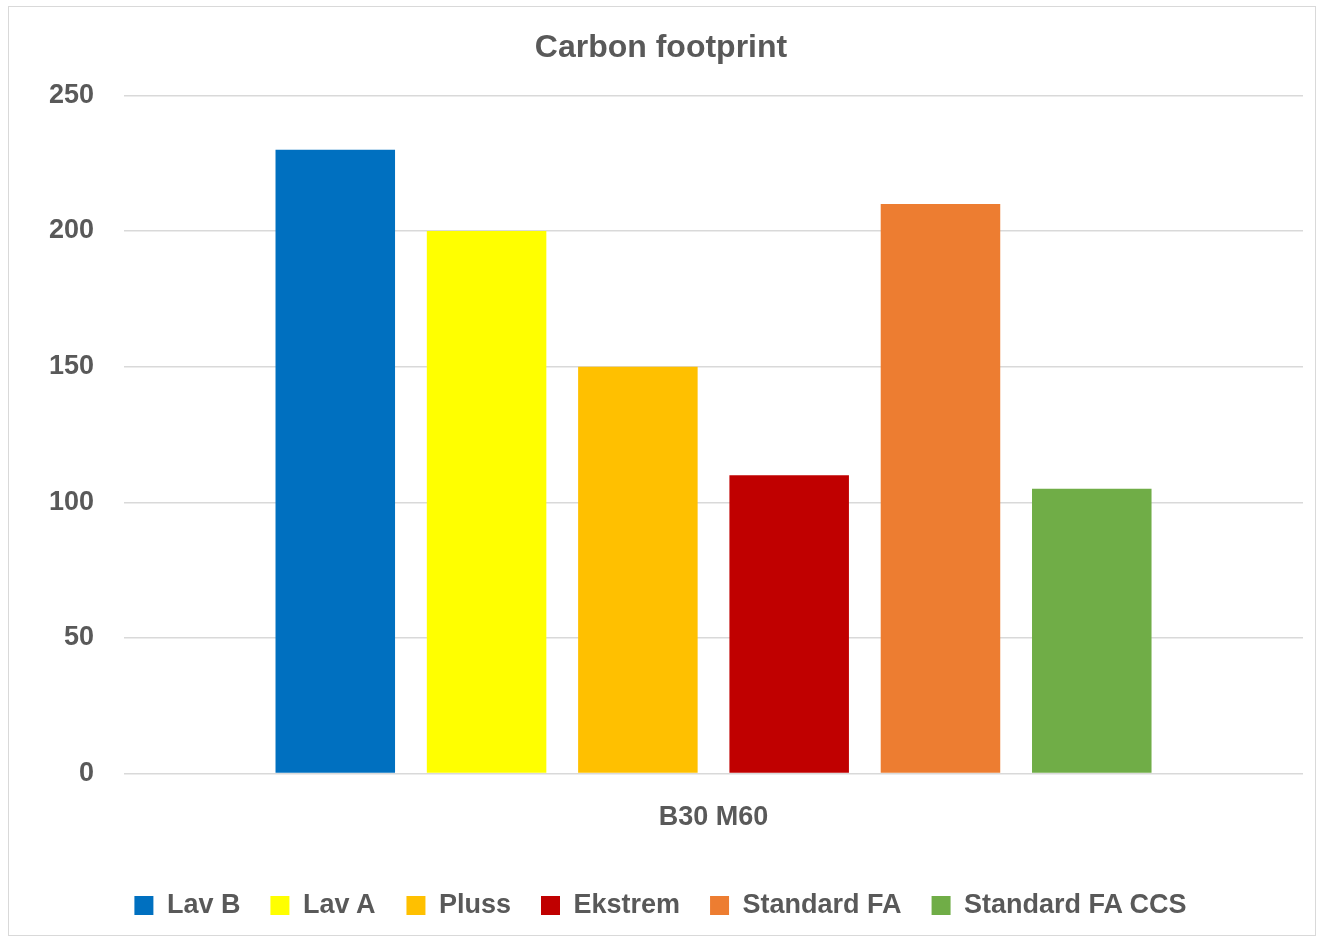 Image resolution: width=1332 pixels, height=946 pixels. Describe the element at coordinates (71, 93) in the screenshot. I see `y-tick-label: 250` at that location.